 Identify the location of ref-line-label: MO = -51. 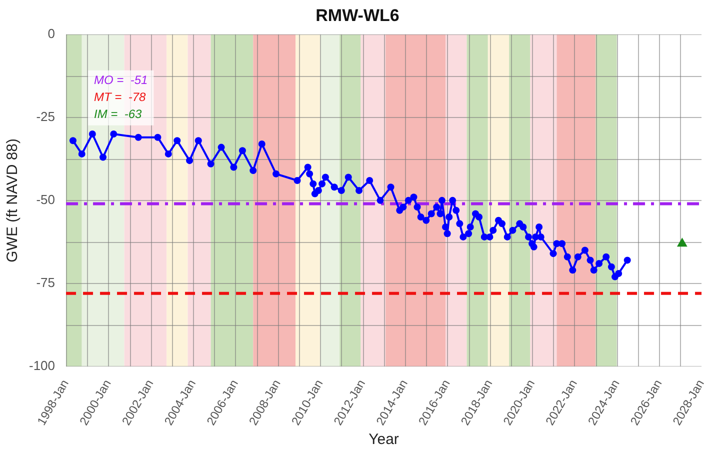
(121, 80).